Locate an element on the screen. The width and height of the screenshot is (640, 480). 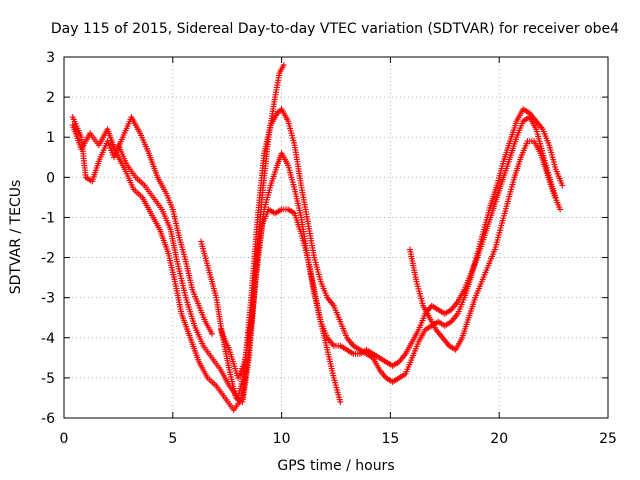
y-tick-label: 0 is located at coordinates (50, 178).